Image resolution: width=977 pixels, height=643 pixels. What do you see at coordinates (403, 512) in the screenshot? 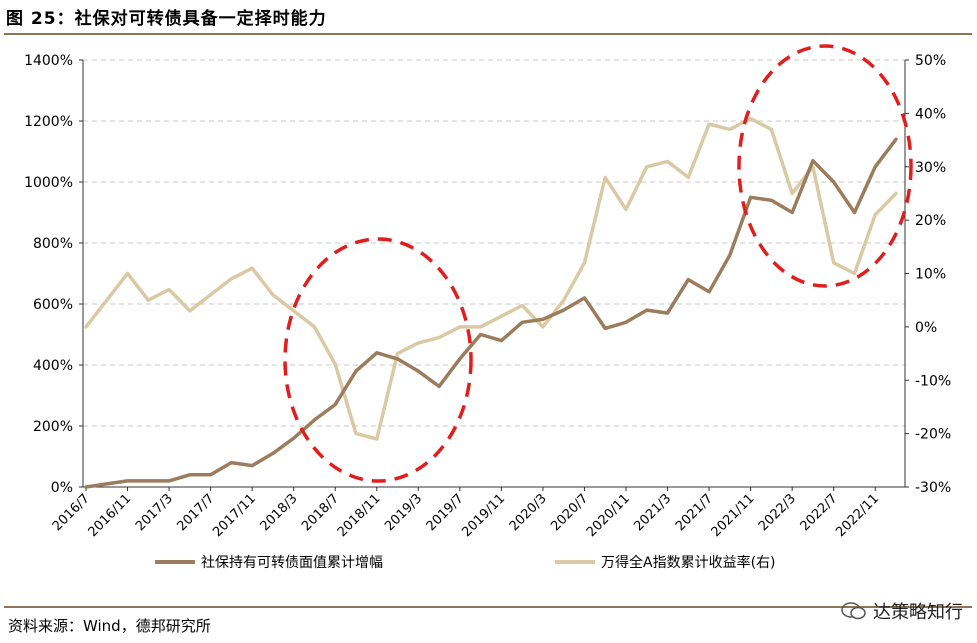
I see `x-tick-label: 2019/3` at bounding box center [403, 512].